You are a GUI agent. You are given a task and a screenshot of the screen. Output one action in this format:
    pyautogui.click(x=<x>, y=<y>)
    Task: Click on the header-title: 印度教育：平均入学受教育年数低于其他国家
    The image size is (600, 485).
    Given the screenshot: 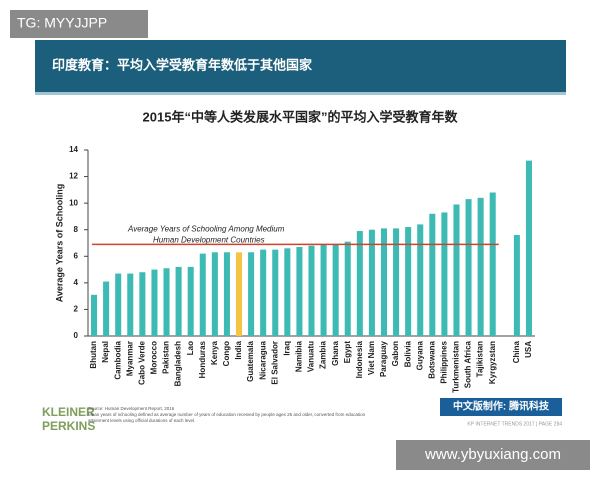 What is the action you would take?
    pyautogui.click(x=182, y=64)
    